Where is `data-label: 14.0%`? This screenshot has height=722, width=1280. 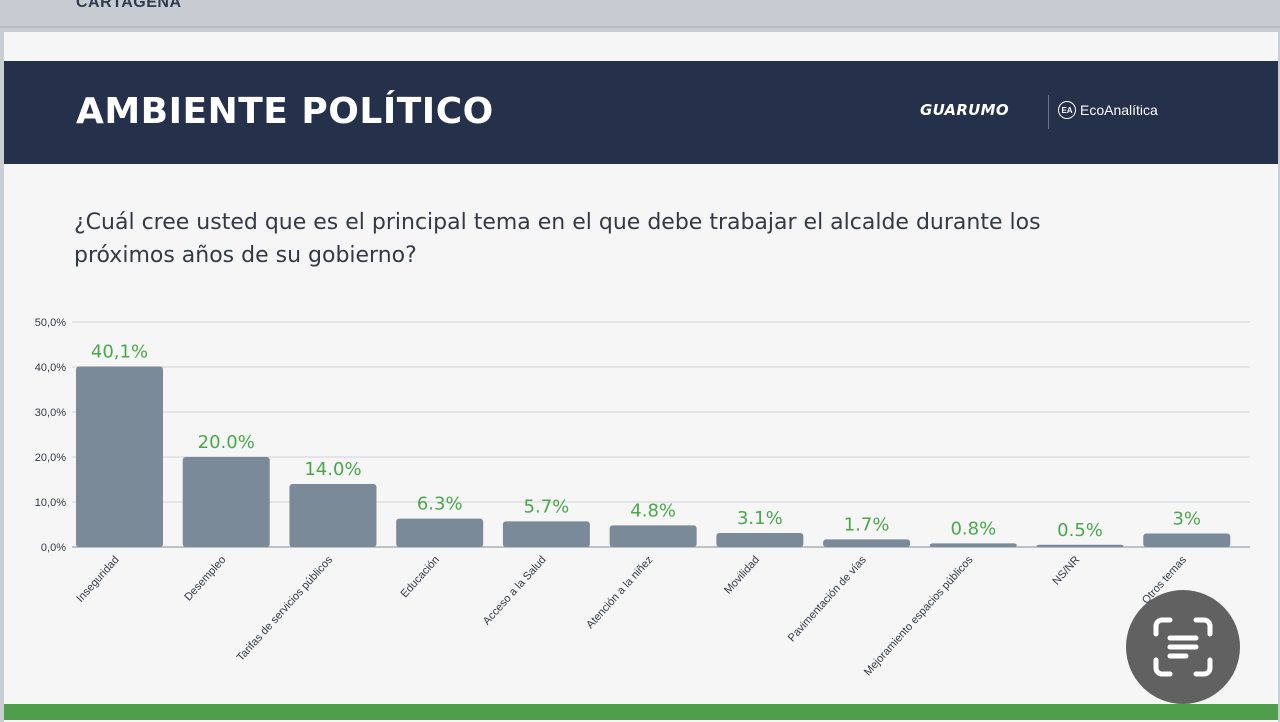 data-label: 14.0% is located at coordinates (332, 469).